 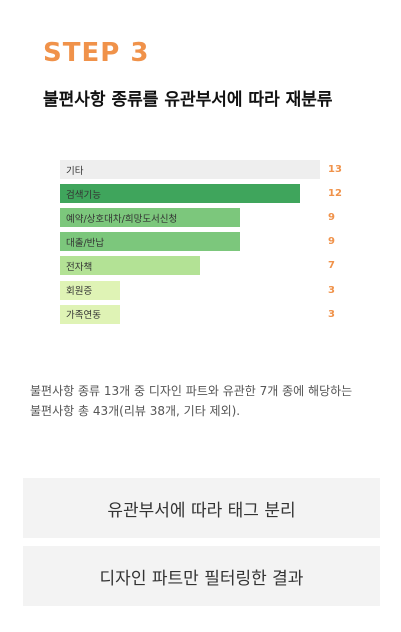 What do you see at coordinates (201, 508) in the screenshot?
I see `split-by-department-button: 유관부서에 따라 태그 분리` at bounding box center [201, 508].